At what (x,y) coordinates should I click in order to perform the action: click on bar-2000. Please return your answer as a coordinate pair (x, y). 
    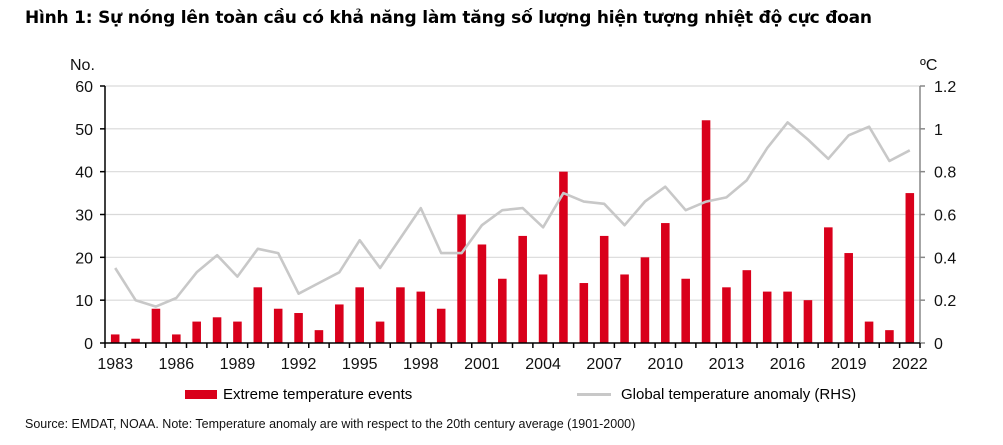
    Looking at the image, I should click on (461, 278).